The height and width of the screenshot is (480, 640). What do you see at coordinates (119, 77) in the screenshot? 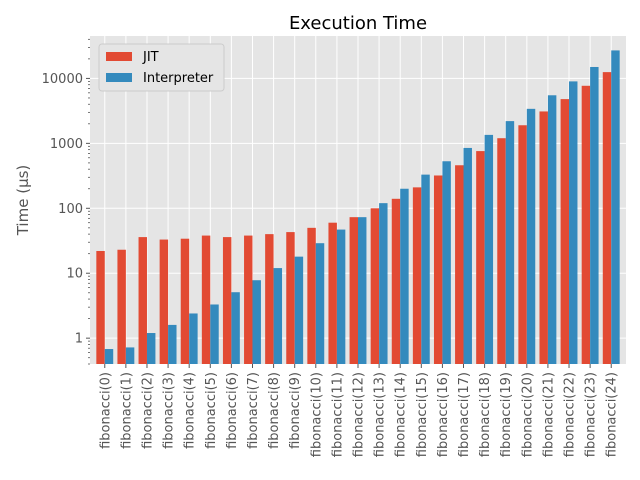
I see `legend-swatch-interpreter` at bounding box center [119, 77].